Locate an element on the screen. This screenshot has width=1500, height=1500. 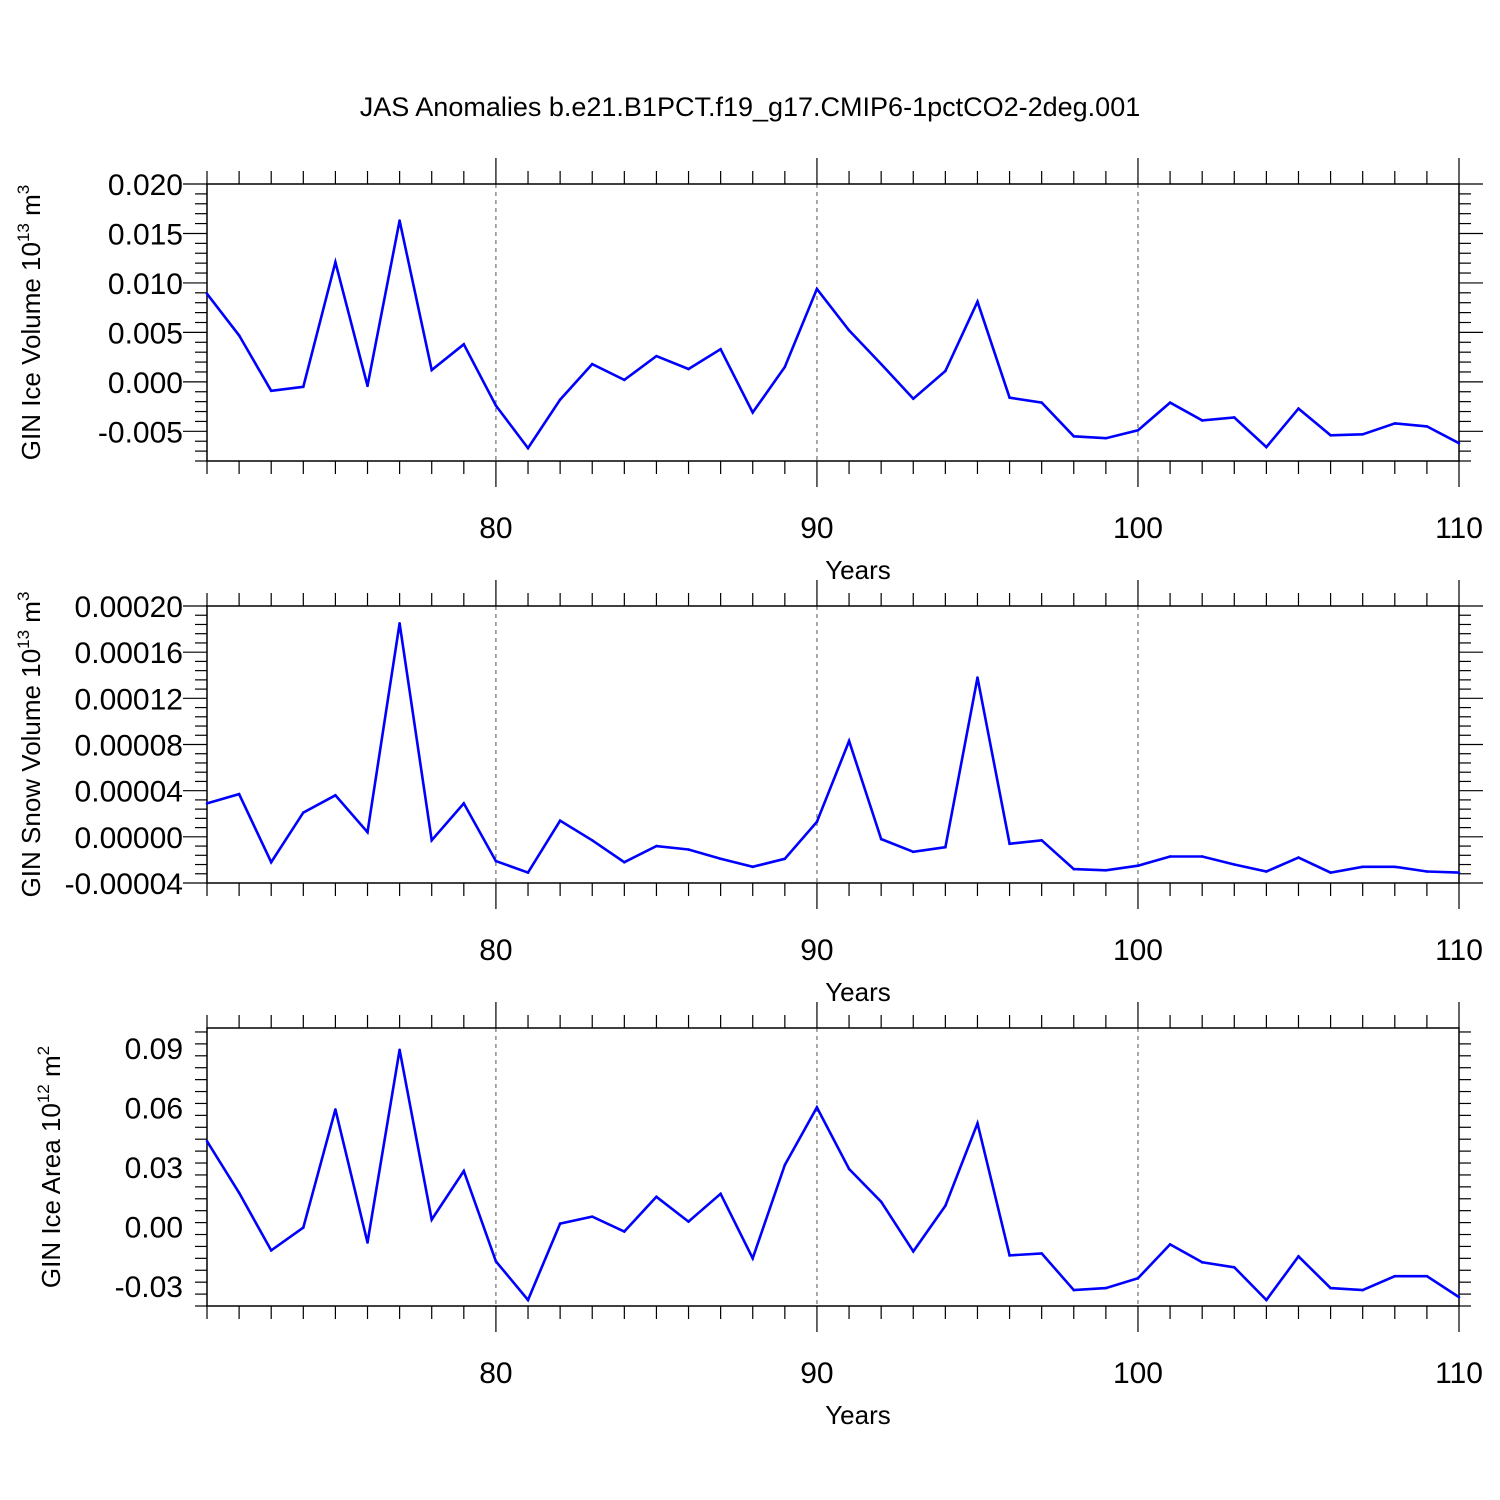
y-tick-label: 0.00 is located at coordinates (154, 1228).